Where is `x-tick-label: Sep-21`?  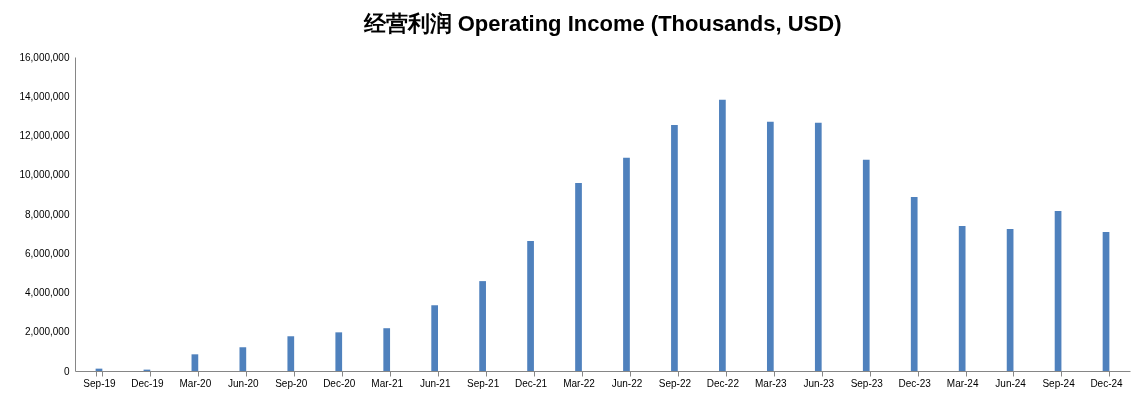
x-tick-label: Sep-21 is located at coordinates (483, 383).